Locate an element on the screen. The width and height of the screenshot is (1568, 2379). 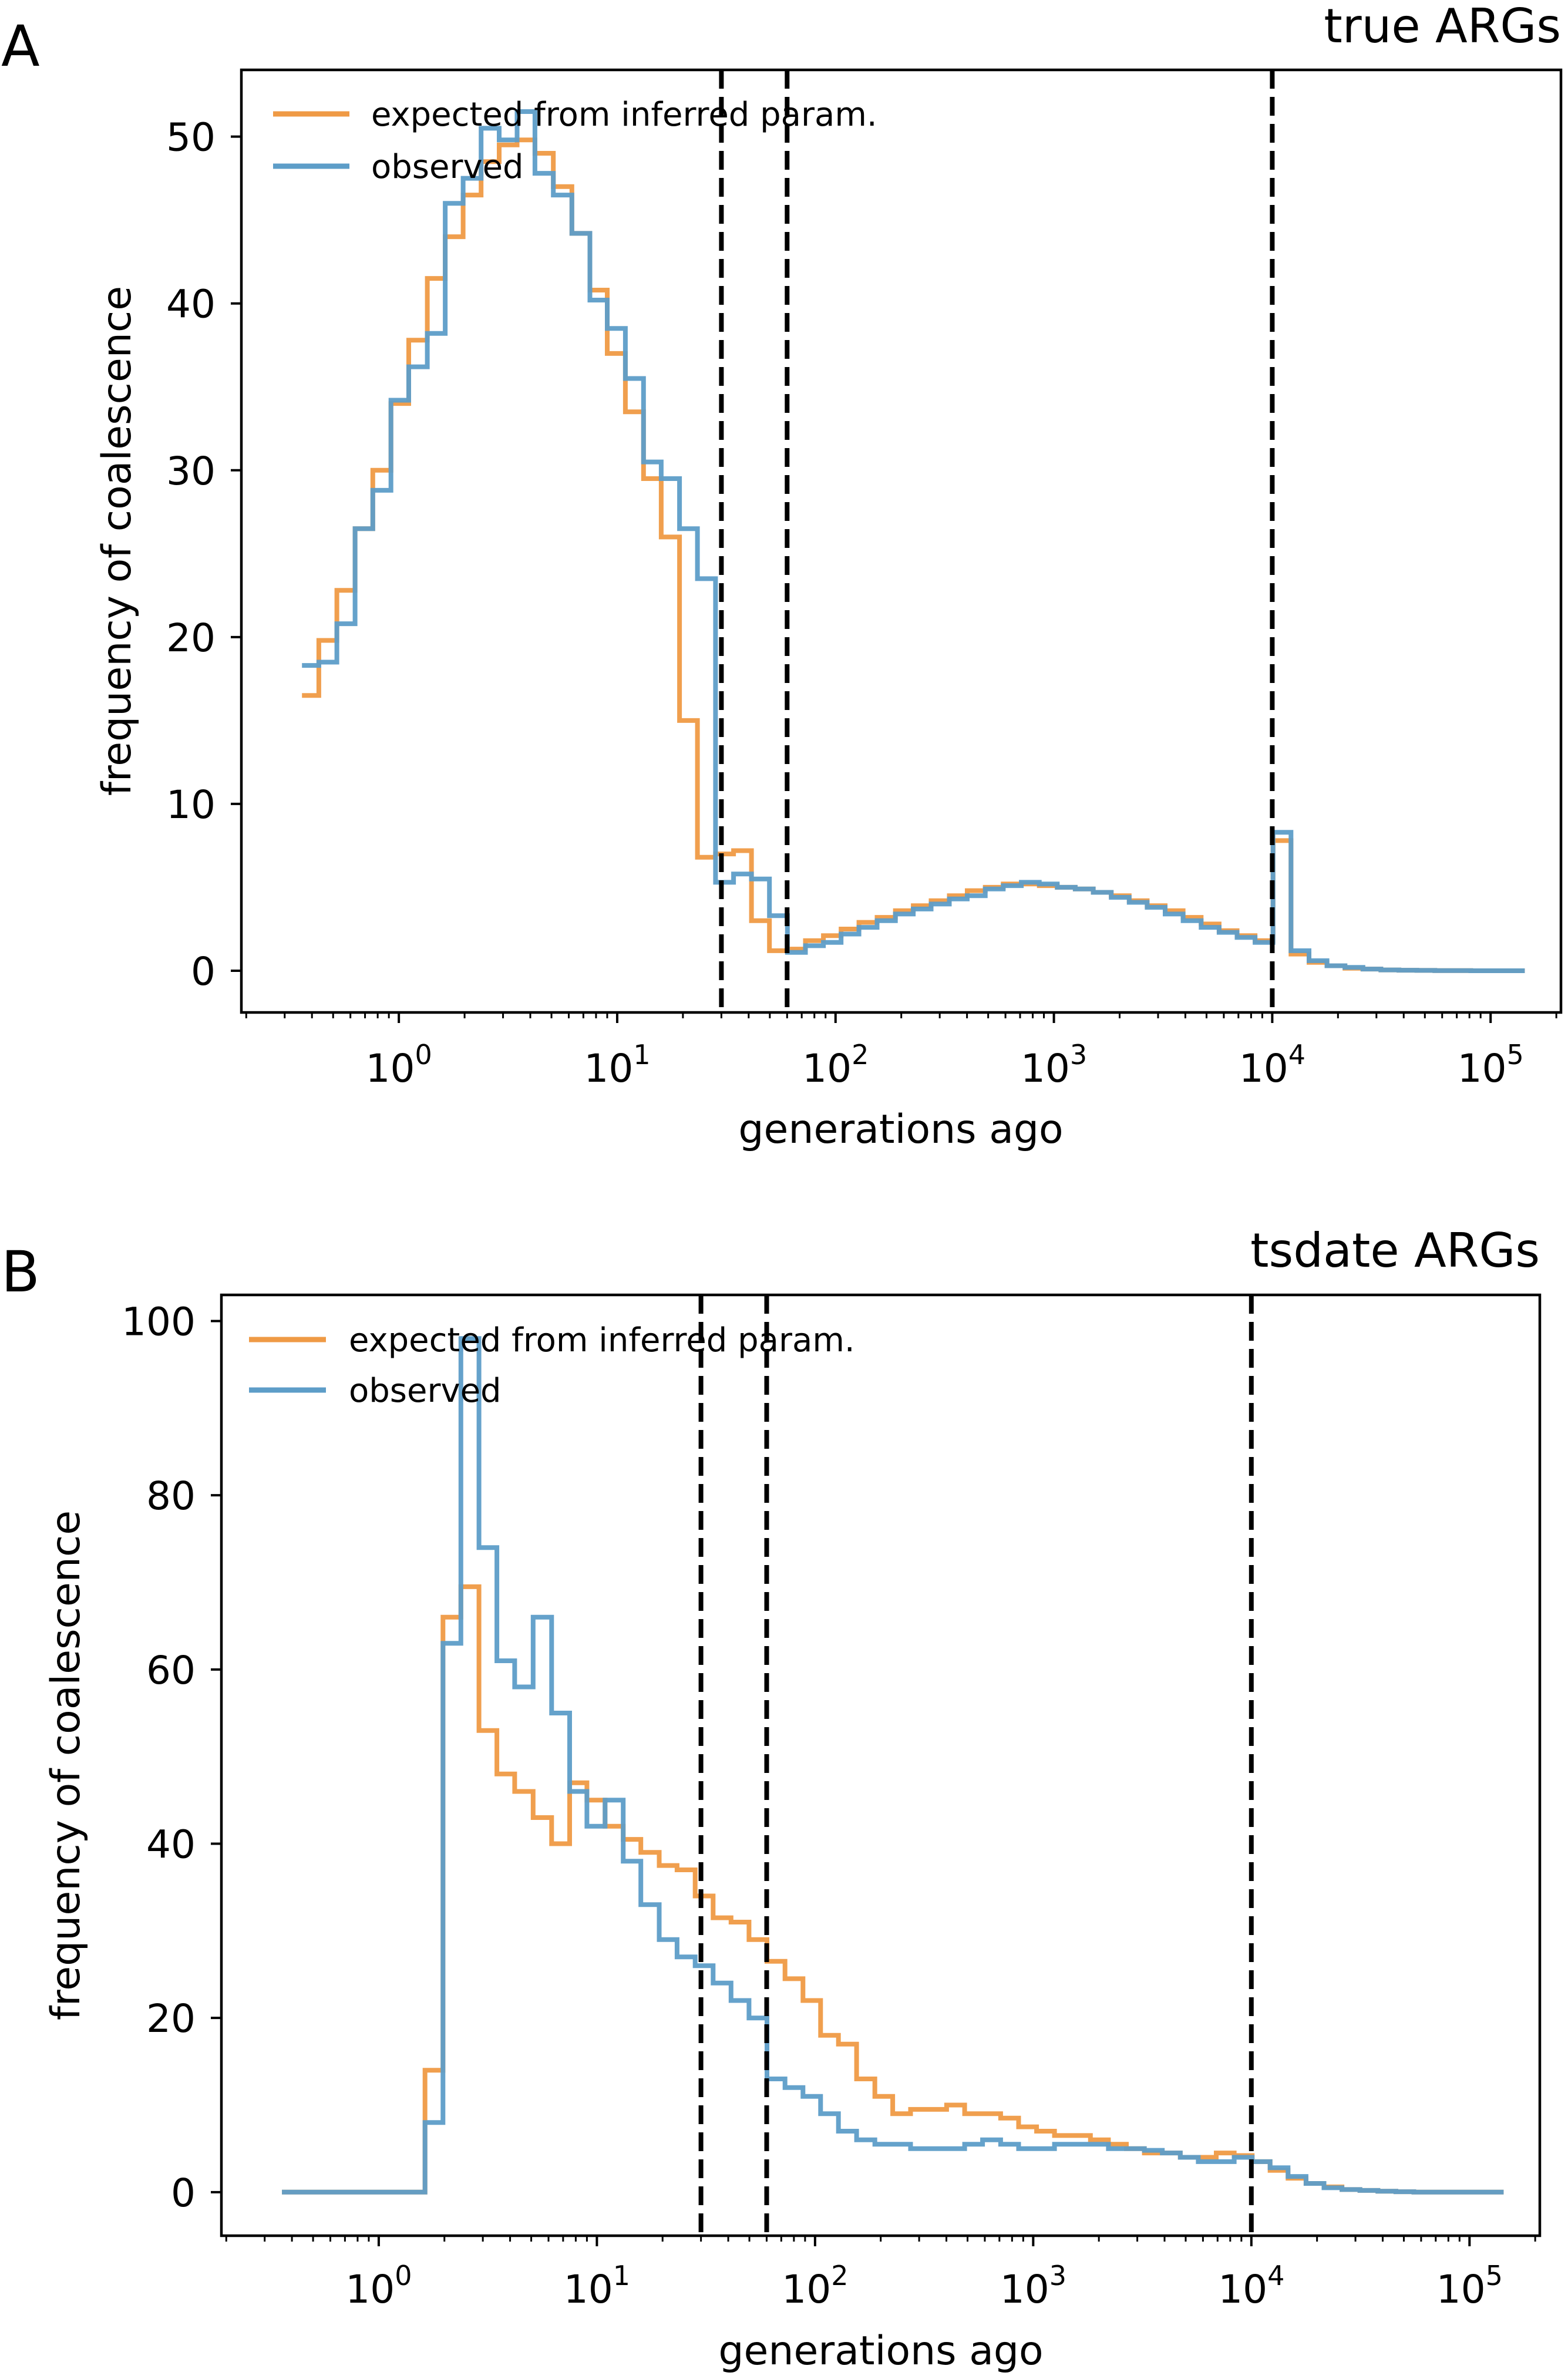
y-tick-label: 10 is located at coordinates (191, 804).